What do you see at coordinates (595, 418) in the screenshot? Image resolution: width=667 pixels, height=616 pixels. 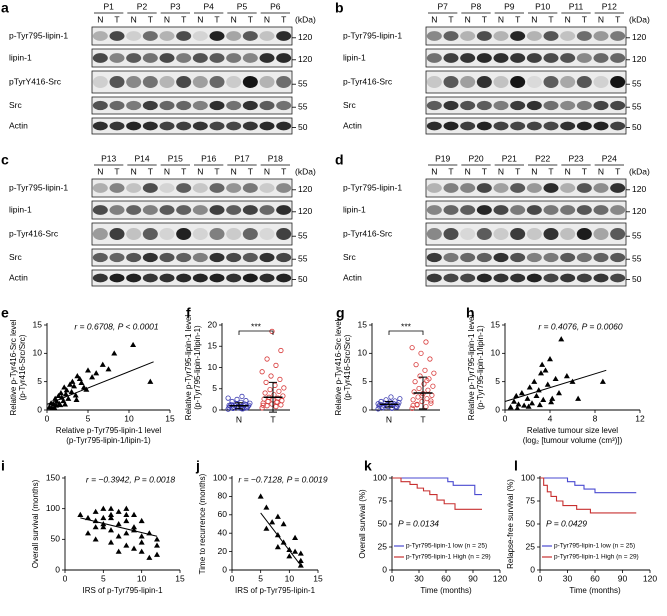 I see `x-tick-label: 8` at bounding box center [595, 418].